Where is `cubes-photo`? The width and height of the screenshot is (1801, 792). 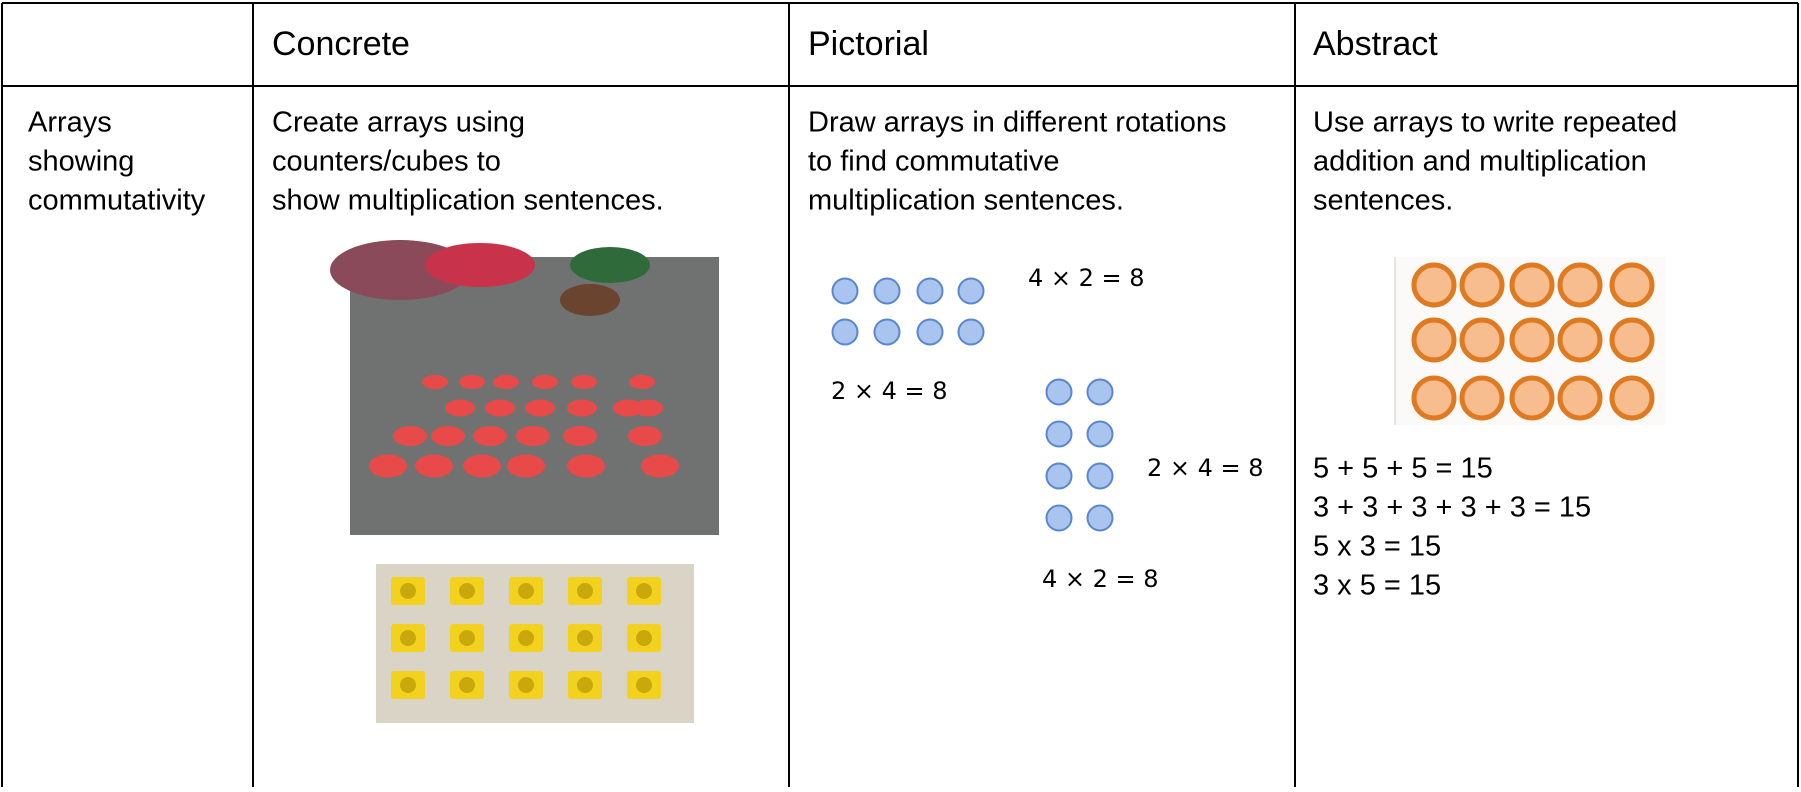 cubes-photo is located at coordinates (535, 643).